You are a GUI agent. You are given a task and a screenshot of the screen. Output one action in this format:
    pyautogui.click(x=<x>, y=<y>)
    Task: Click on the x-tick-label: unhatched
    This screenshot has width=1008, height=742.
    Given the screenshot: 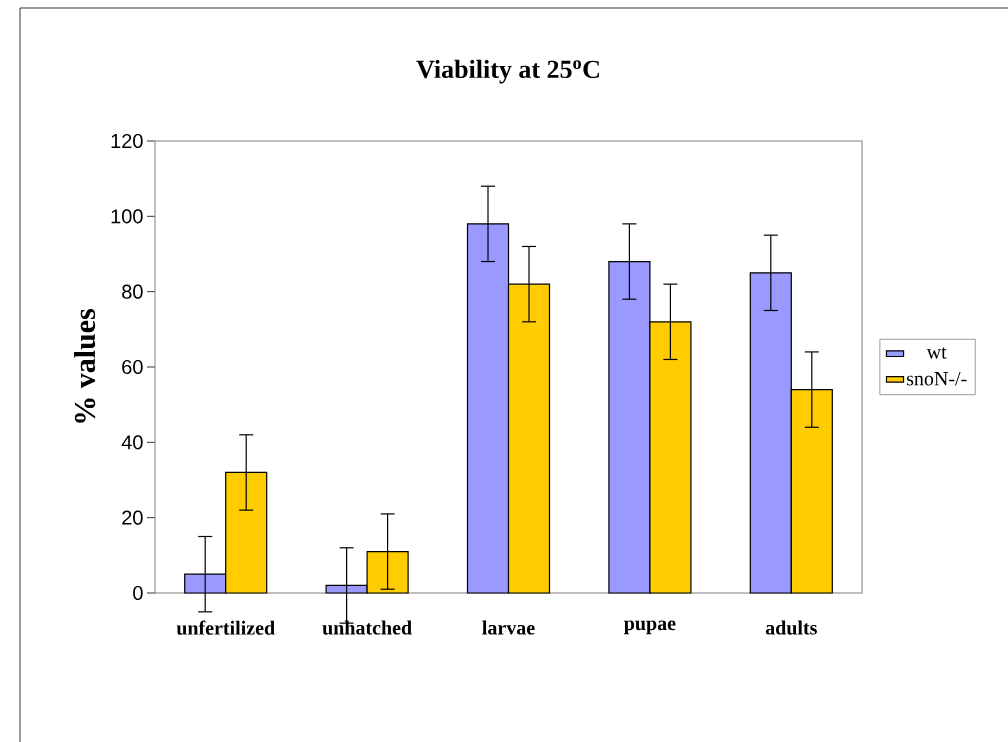 What is the action you would take?
    pyautogui.click(x=367, y=627)
    